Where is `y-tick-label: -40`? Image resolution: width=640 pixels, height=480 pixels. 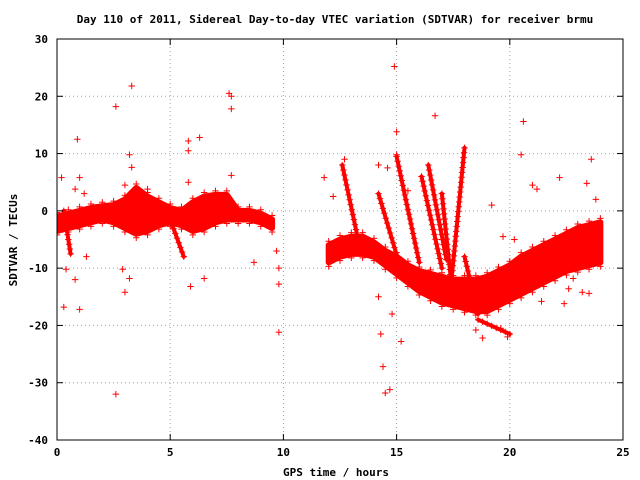
y-tick-label: -40 is located at coordinates (38, 440).